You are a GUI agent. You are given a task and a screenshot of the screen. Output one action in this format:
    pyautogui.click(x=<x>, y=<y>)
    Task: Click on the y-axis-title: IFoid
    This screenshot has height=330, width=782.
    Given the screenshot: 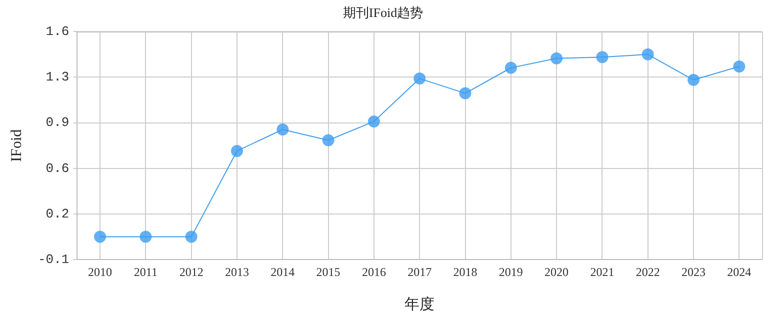 What is the action you would take?
    pyautogui.click(x=16, y=145)
    